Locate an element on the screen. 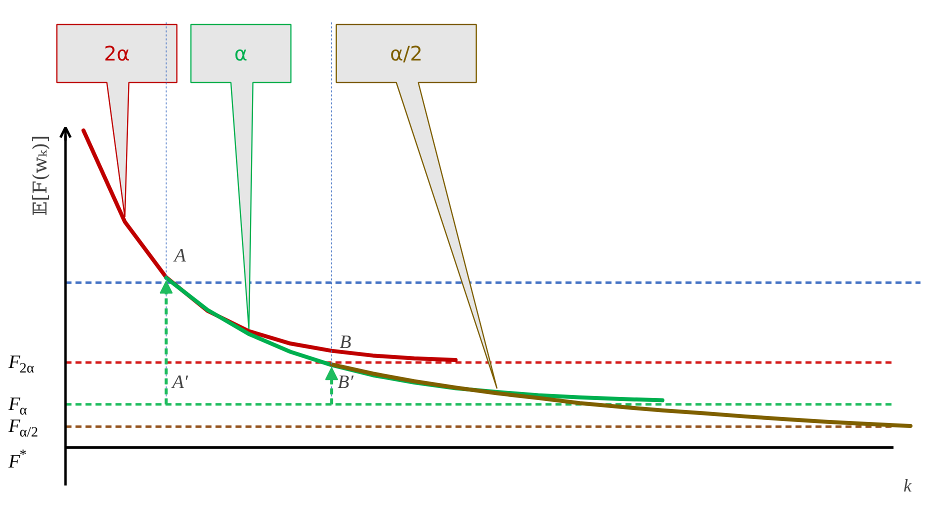 The height and width of the screenshot is (509, 926). text: α/2 is located at coordinates (406, 54).